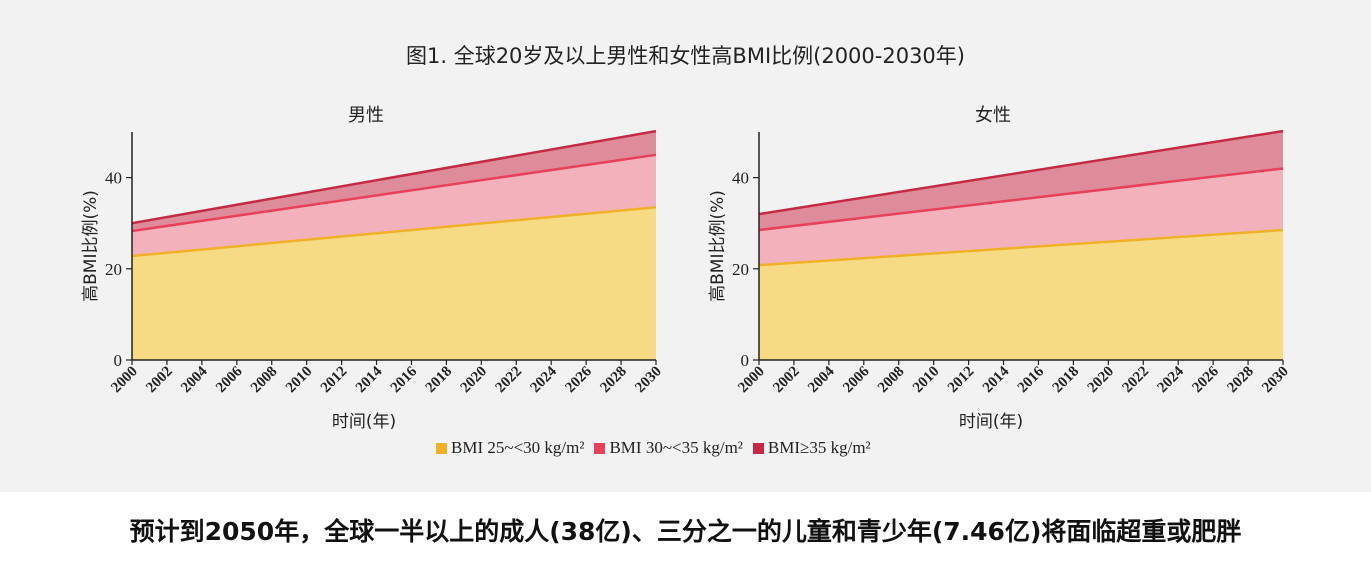 This screenshot has width=1371, height=570. What do you see at coordinates (366, 115) in the screenshot?
I see `panel-title: 男性` at bounding box center [366, 115].